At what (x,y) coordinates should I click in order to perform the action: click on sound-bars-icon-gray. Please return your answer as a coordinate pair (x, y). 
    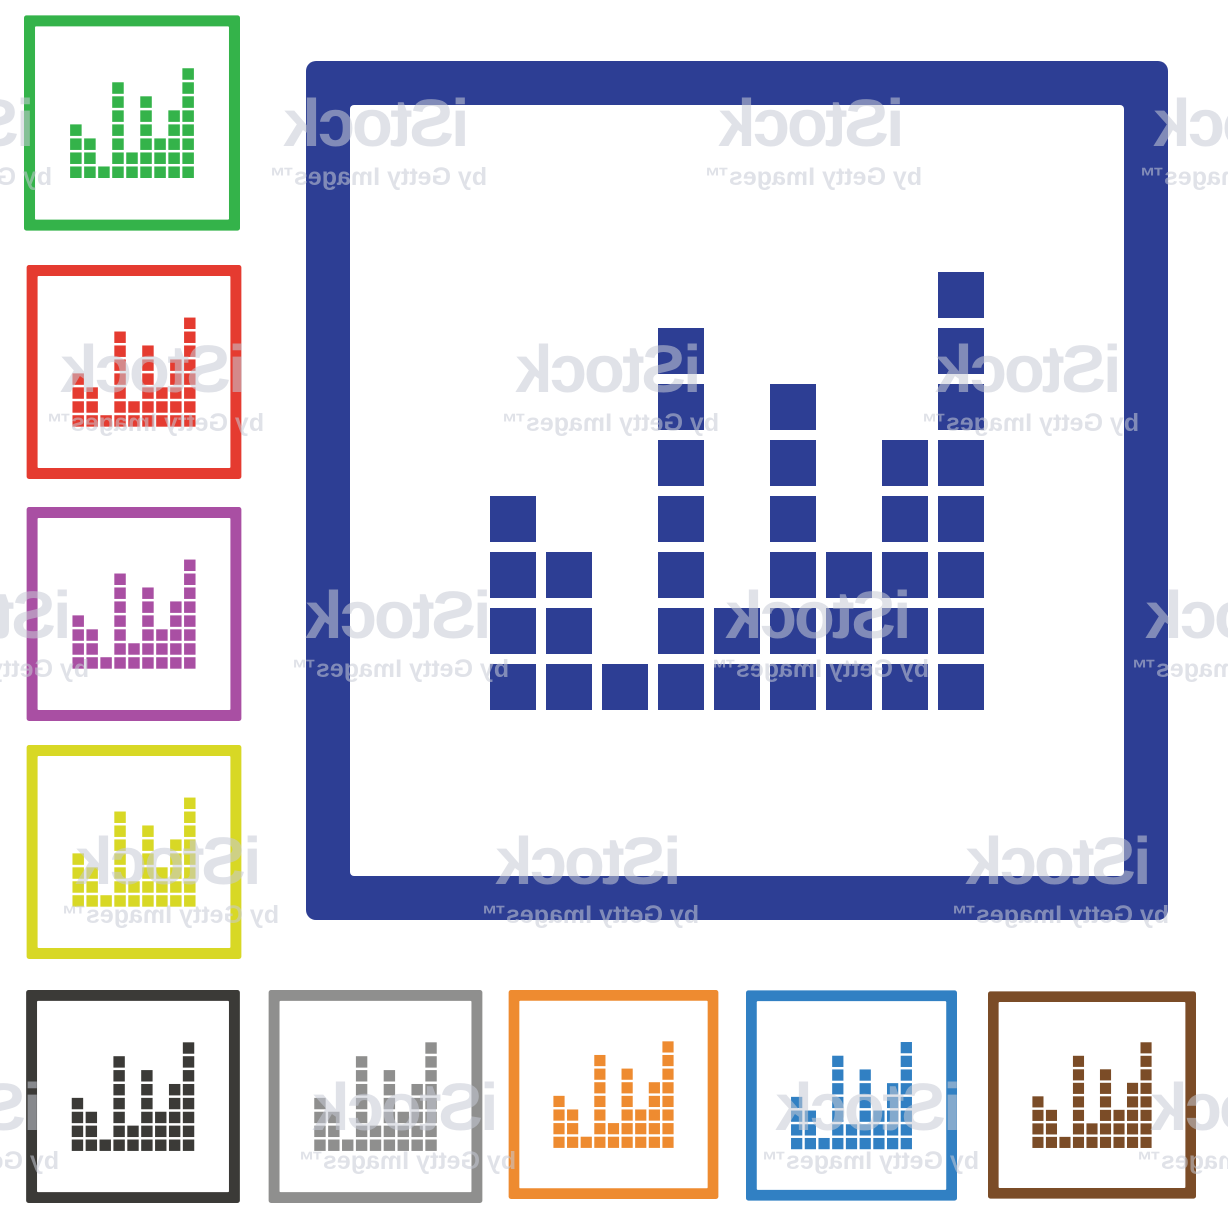
    Looking at the image, I should click on (375, 1096).